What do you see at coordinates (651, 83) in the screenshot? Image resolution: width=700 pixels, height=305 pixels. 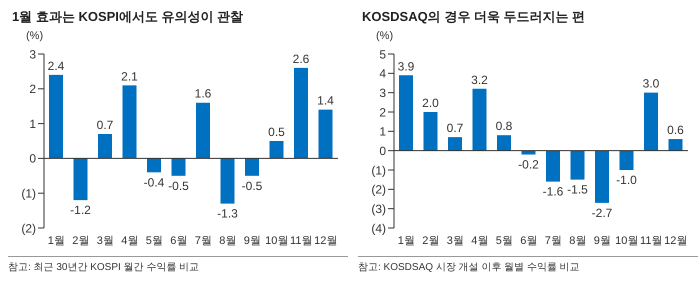 I see `data-label: 3.0` at bounding box center [651, 83].